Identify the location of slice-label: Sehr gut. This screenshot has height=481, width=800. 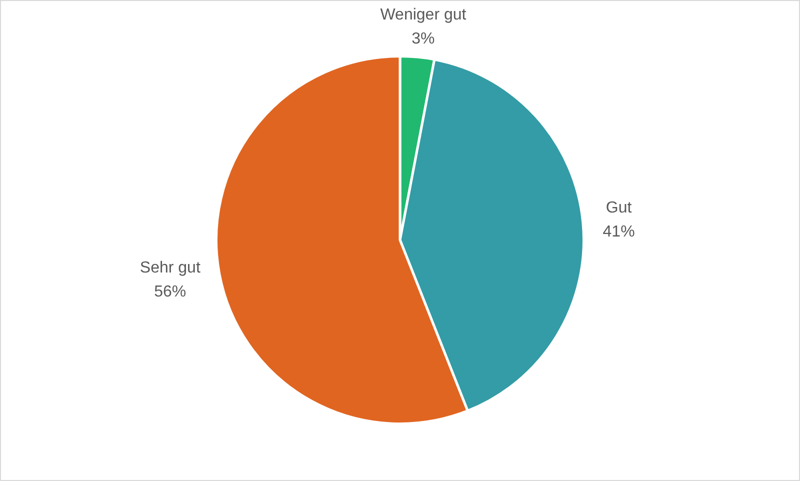
(170, 267).